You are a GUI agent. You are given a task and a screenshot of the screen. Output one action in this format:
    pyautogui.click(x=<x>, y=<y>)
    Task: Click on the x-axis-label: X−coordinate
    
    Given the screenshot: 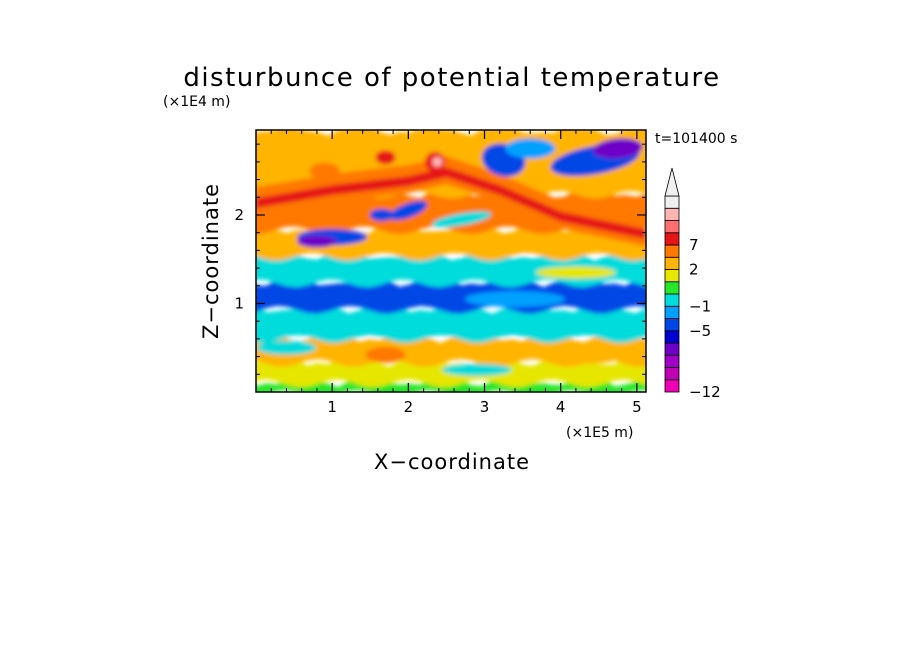 What is the action you would take?
    pyautogui.click(x=452, y=462)
    